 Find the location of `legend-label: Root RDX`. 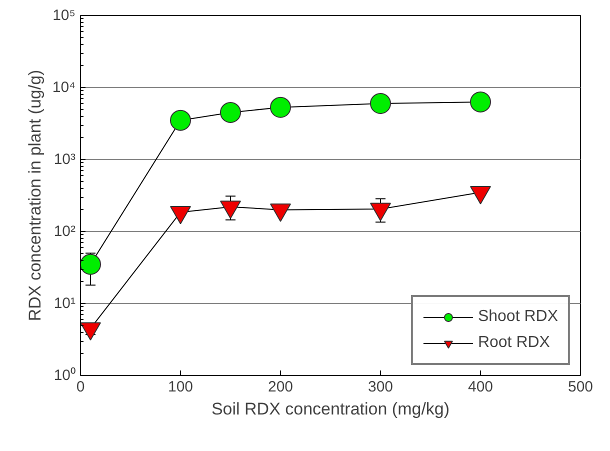

legend-label: Root RDX is located at coordinates (514, 343).